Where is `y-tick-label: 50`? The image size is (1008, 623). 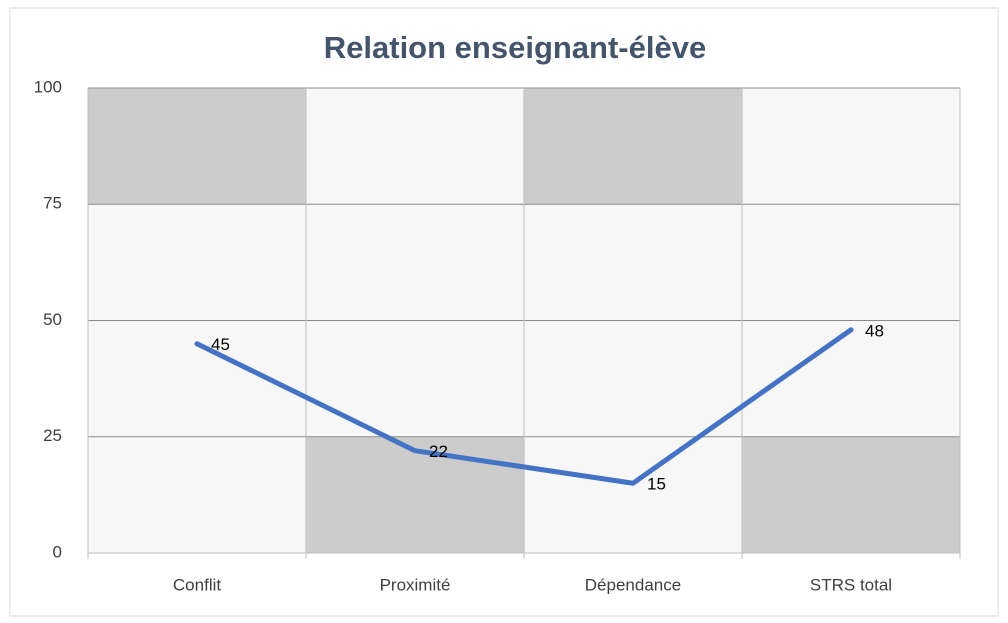
y-tick-label: 50 is located at coordinates (52, 319).